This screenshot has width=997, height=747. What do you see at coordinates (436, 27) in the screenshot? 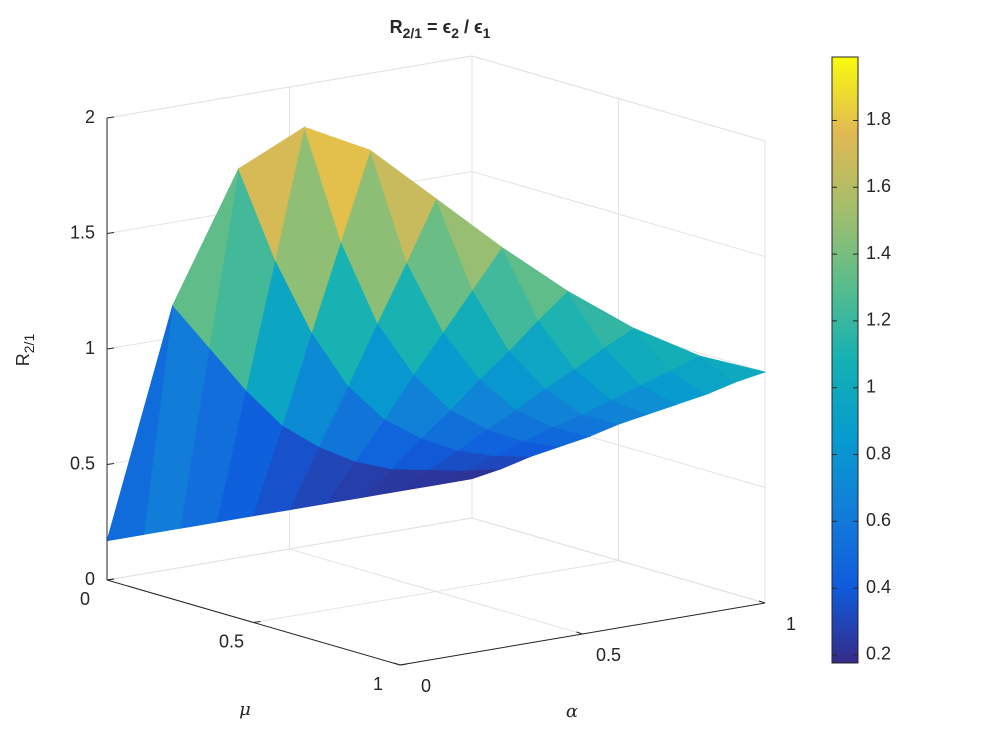
I see `title-text: = ϵ` at bounding box center [436, 27].